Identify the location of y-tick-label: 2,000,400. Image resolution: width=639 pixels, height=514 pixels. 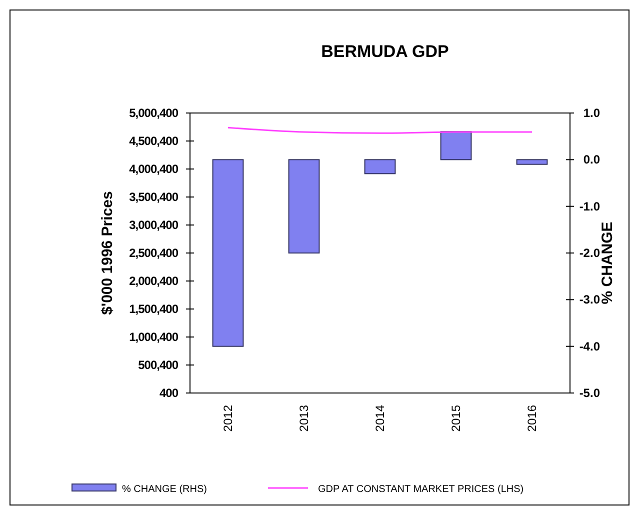
(154, 281).